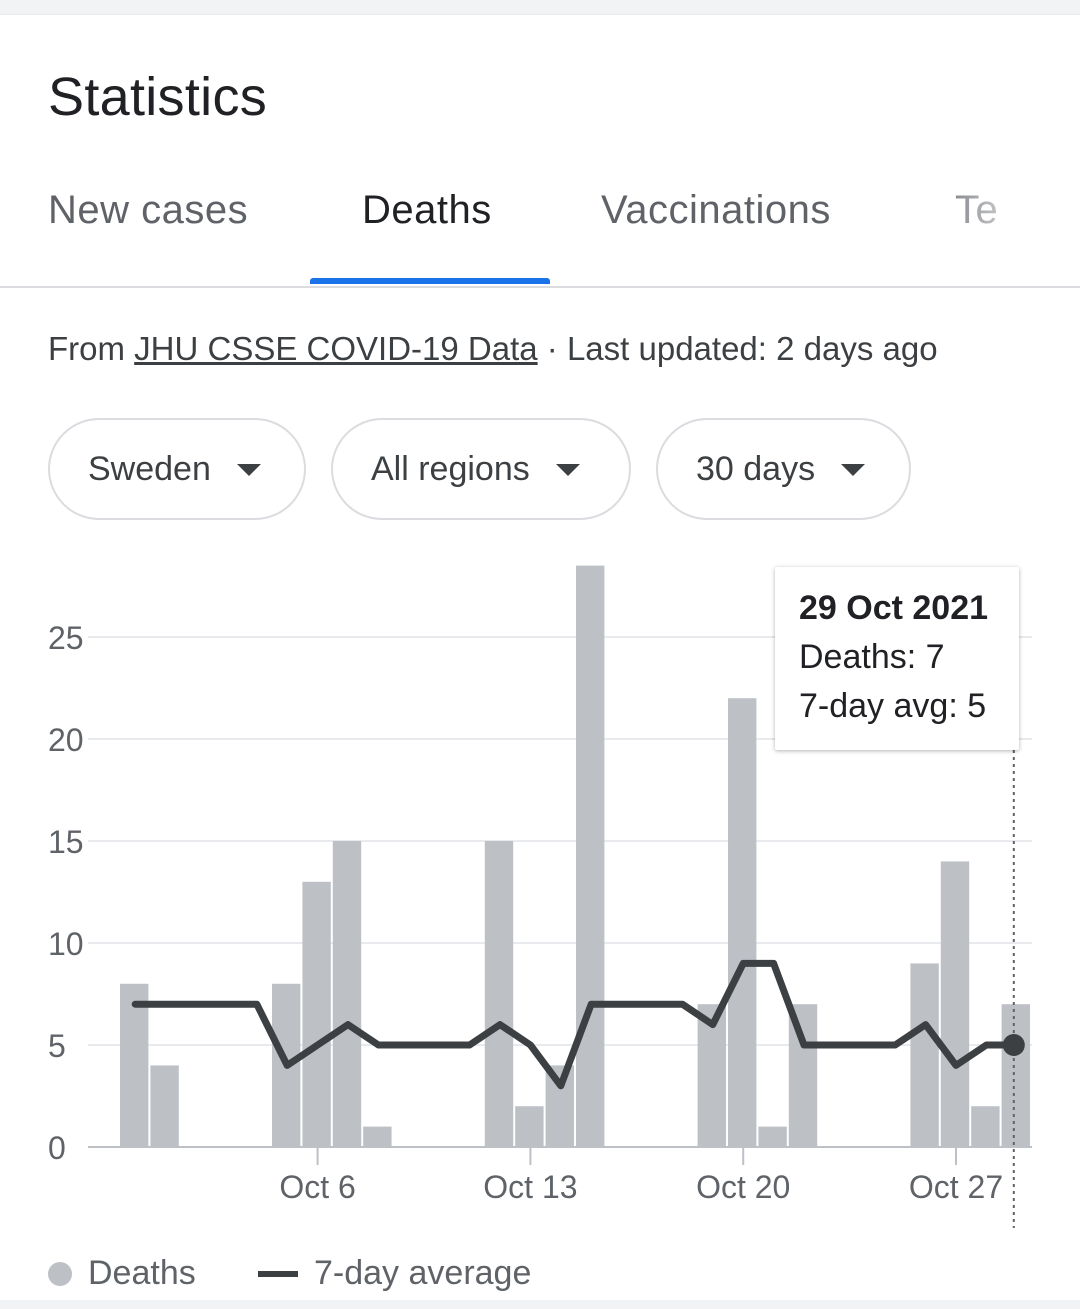 The height and width of the screenshot is (1309, 1080). Describe the element at coordinates (540, 7) in the screenshot. I see `top-divider` at that location.